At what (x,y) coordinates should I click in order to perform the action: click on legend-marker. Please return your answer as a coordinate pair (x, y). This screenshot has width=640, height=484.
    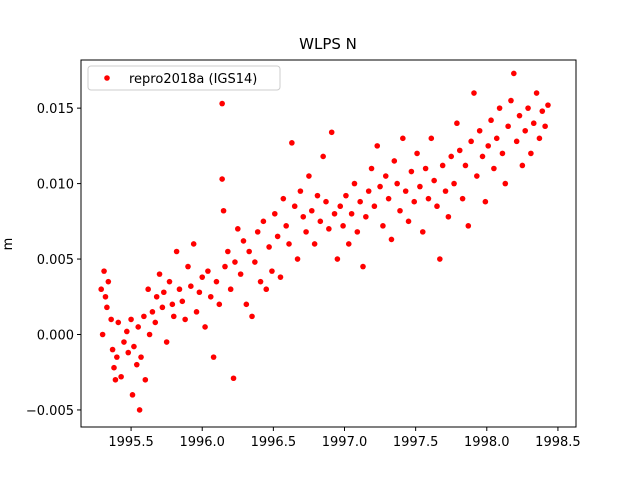
    Looking at the image, I should click on (107, 78).